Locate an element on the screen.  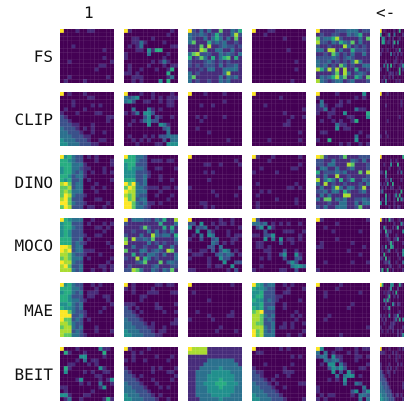
row-label-beit: BEIT is located at coordinates (33, 374).